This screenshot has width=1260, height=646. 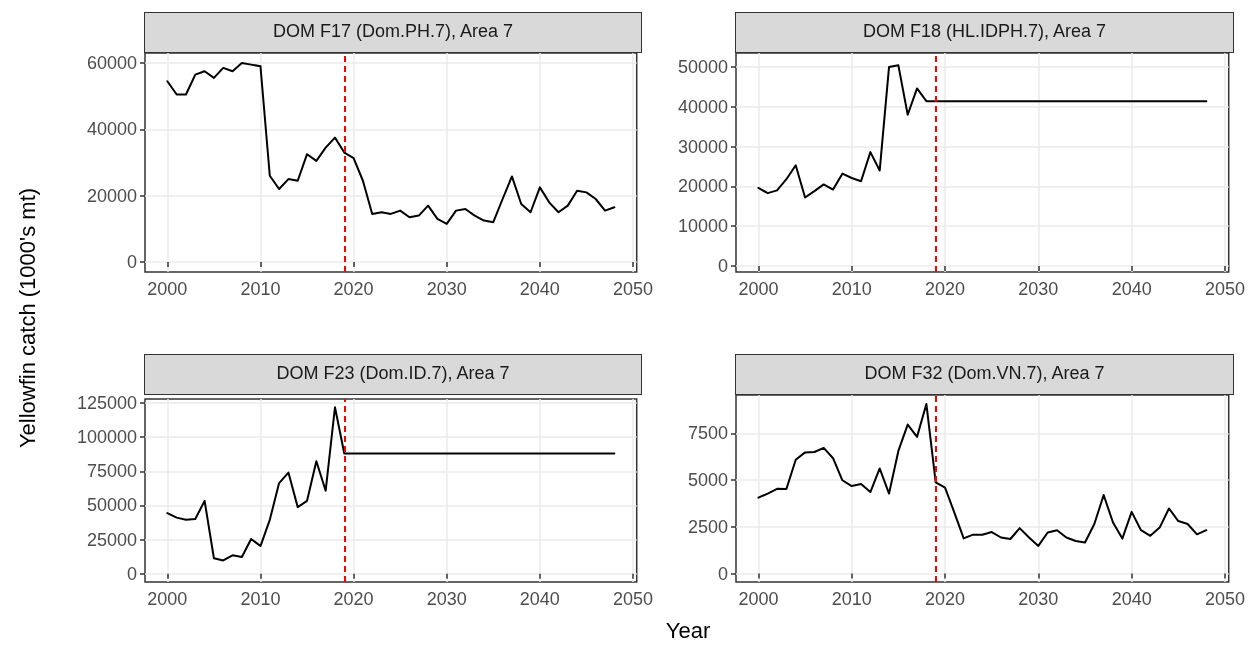 I want to click on y-axis-title: Yellowfin catch (1000's mt), so click(x=28, y=318).